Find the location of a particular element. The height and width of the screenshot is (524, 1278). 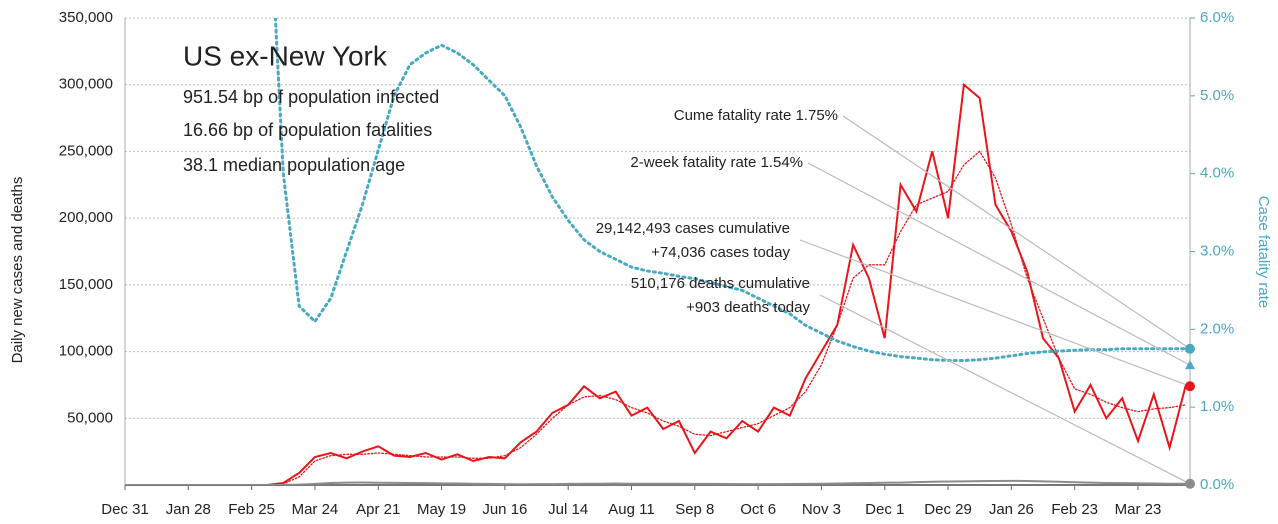

y-tick-label: 200,000 is located at coordinates (86, 217).